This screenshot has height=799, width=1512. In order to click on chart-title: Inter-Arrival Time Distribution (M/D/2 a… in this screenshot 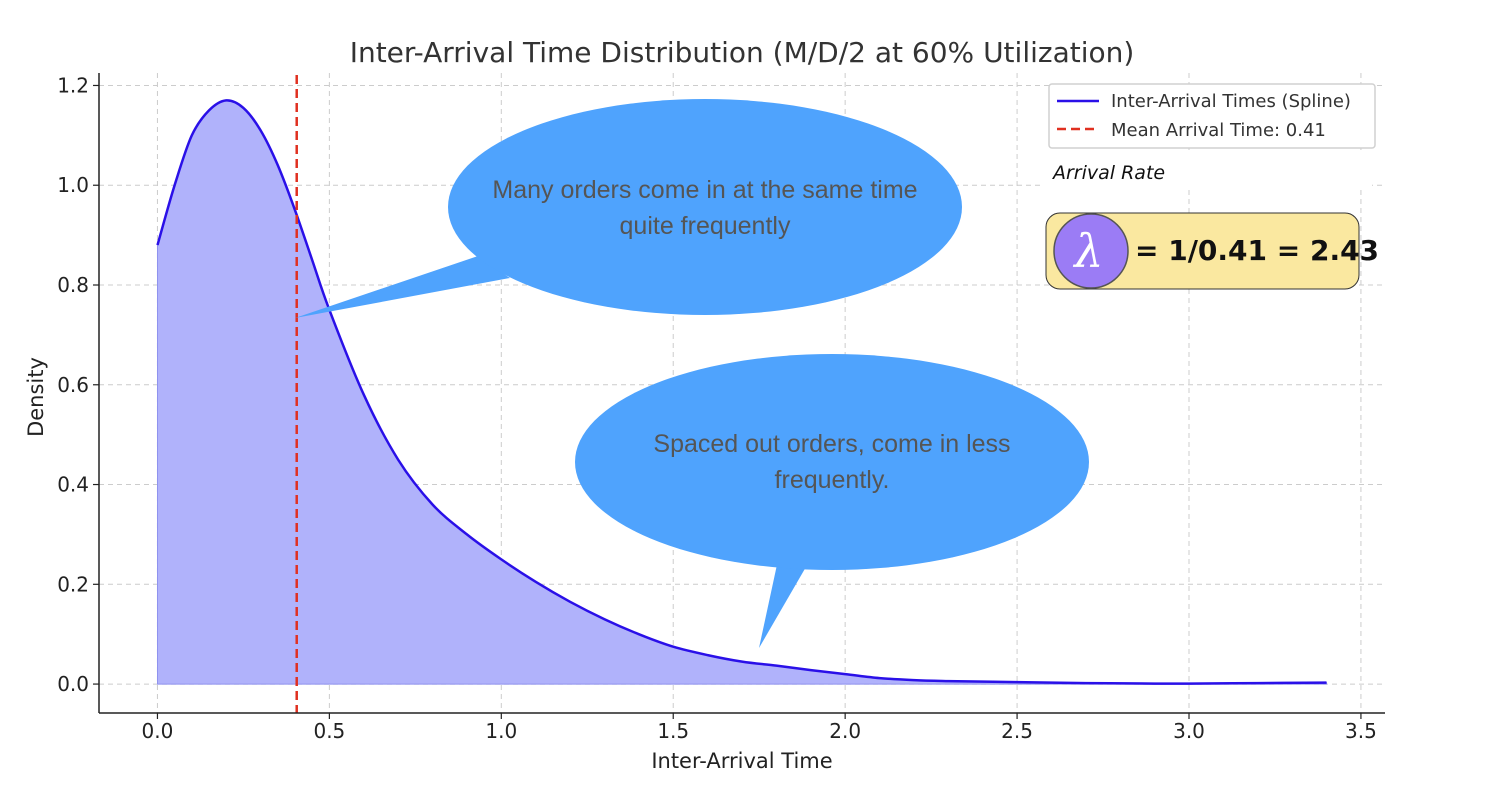, I will do `click(742, 52)`.